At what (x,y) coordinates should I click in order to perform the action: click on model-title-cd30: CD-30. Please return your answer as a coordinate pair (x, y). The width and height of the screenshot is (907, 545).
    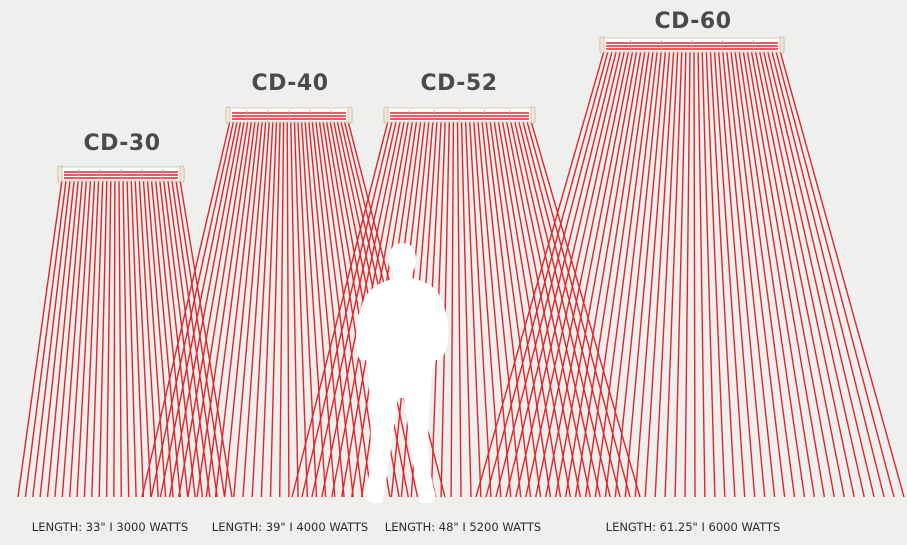
    Looking at the image, I should click on (121, 143).